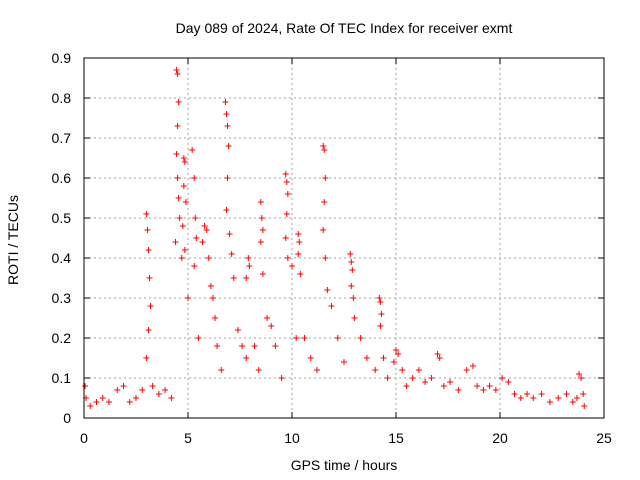  Describe the element at coordinates (62, 138) in the screenshot. I see `y-tick-label: 0.7` at that location.